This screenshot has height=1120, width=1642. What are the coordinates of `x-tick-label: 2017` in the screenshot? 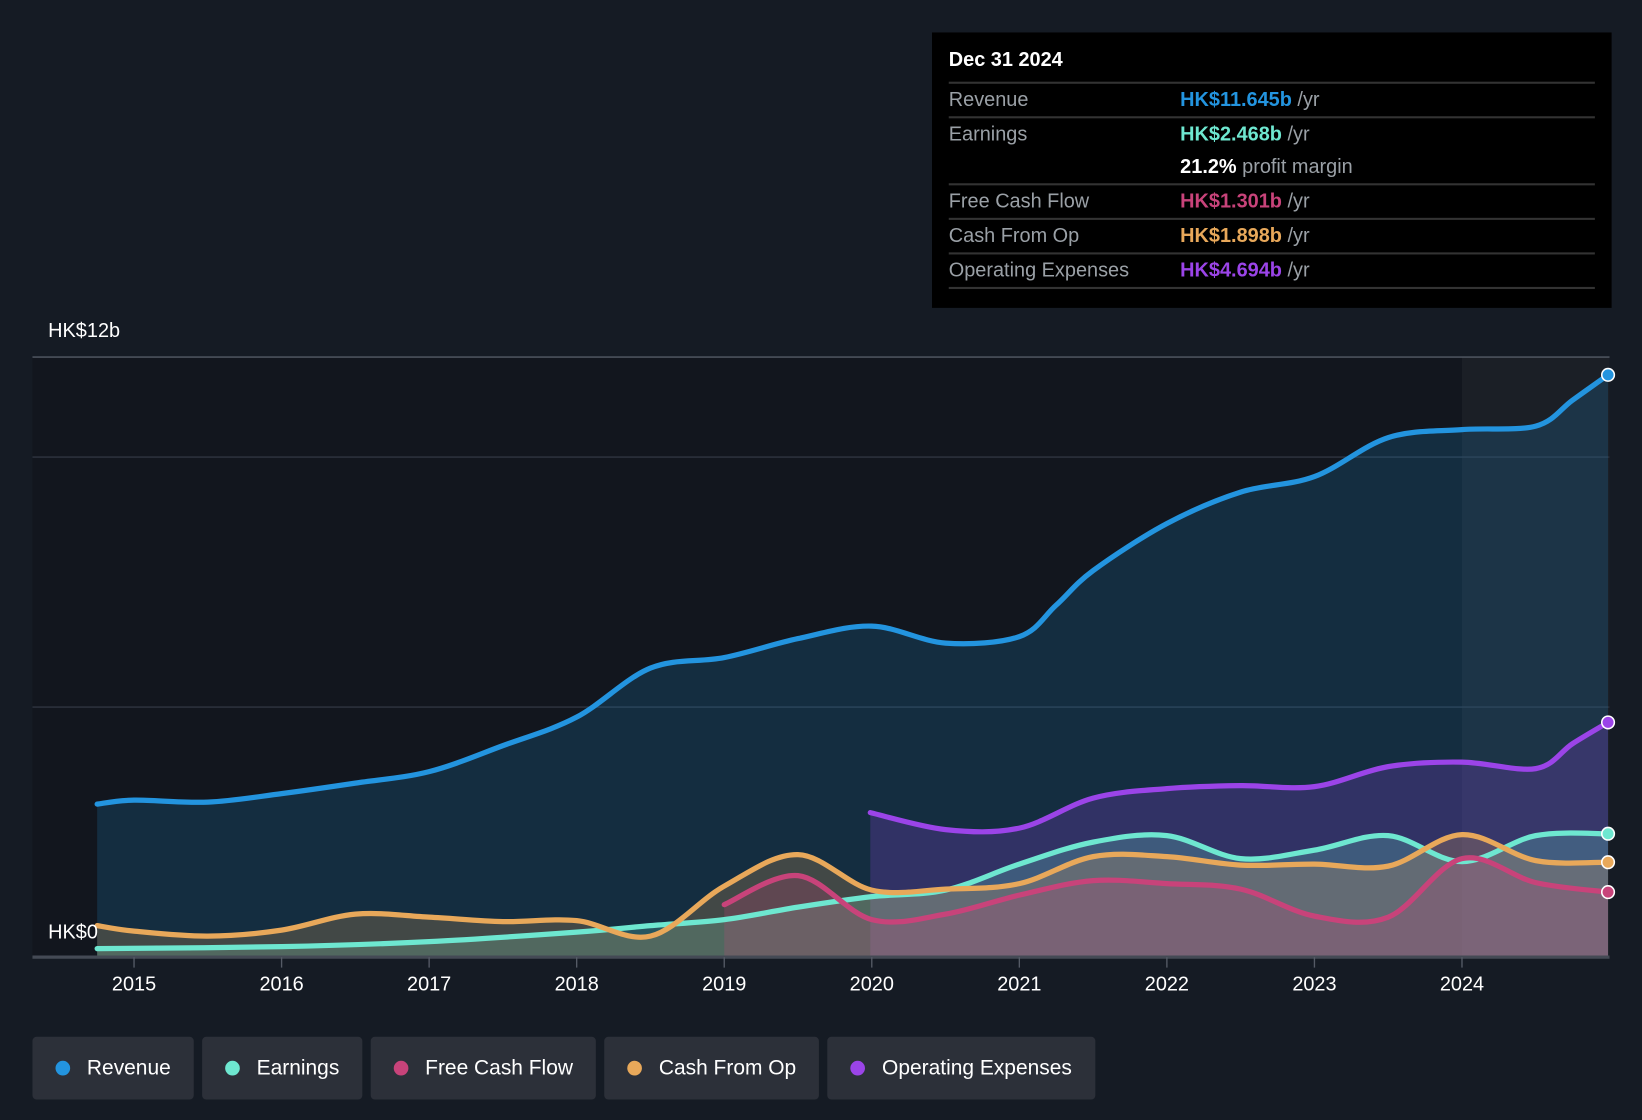 It's located at (429, 985).